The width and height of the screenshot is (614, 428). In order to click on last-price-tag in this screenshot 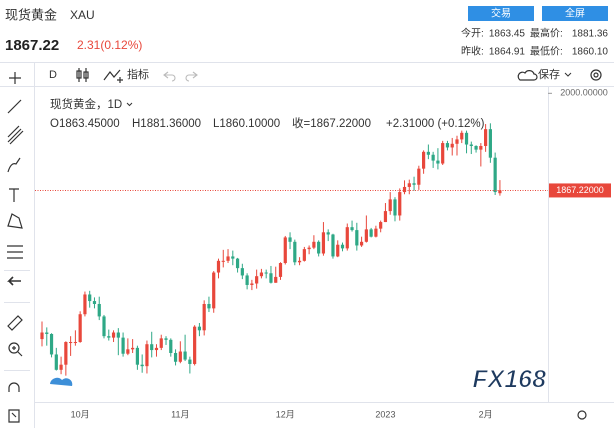, I will do `click(580, 190)`.